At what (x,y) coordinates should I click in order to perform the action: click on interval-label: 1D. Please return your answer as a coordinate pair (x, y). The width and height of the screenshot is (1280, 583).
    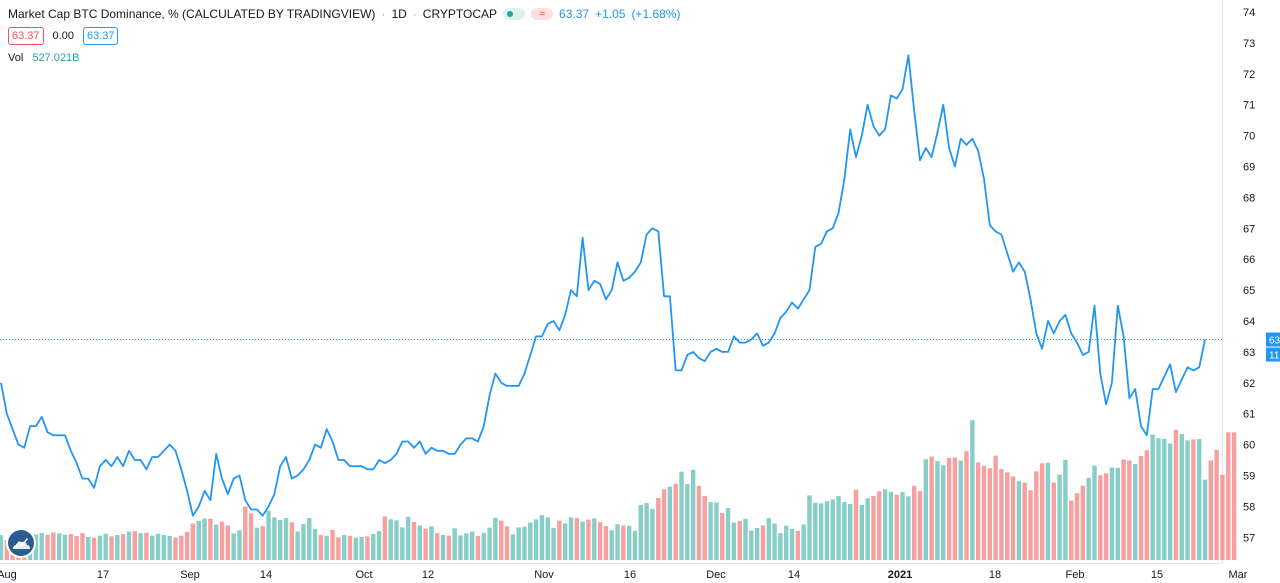
    Looking at the image, I should click on (399, 14).